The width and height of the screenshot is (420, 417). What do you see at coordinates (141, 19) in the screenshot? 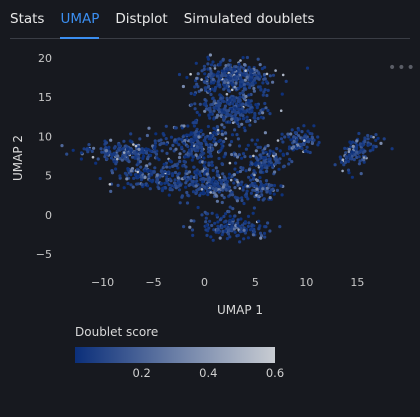
I see `tab-distplot: Distplot` at bounding box center [141, 19].